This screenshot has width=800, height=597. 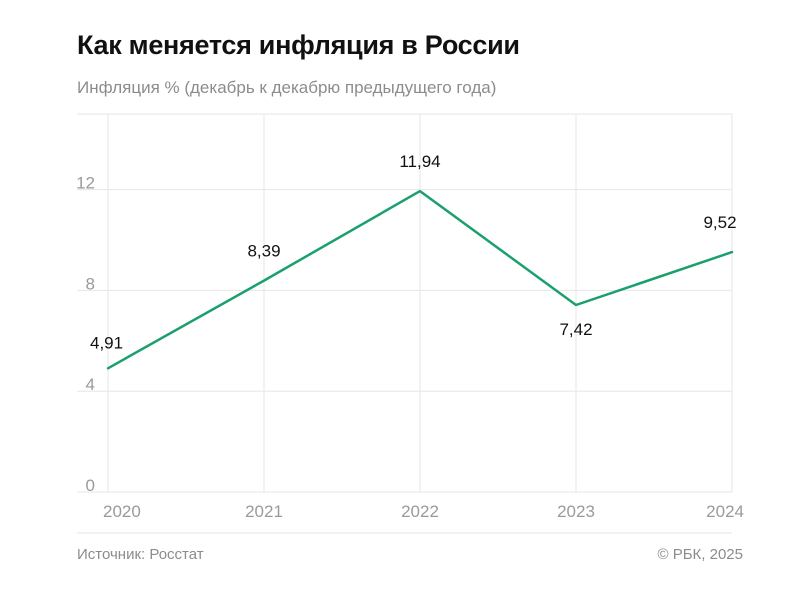 I want to click on y-tick-label: 0, so click(x=90, y=485).